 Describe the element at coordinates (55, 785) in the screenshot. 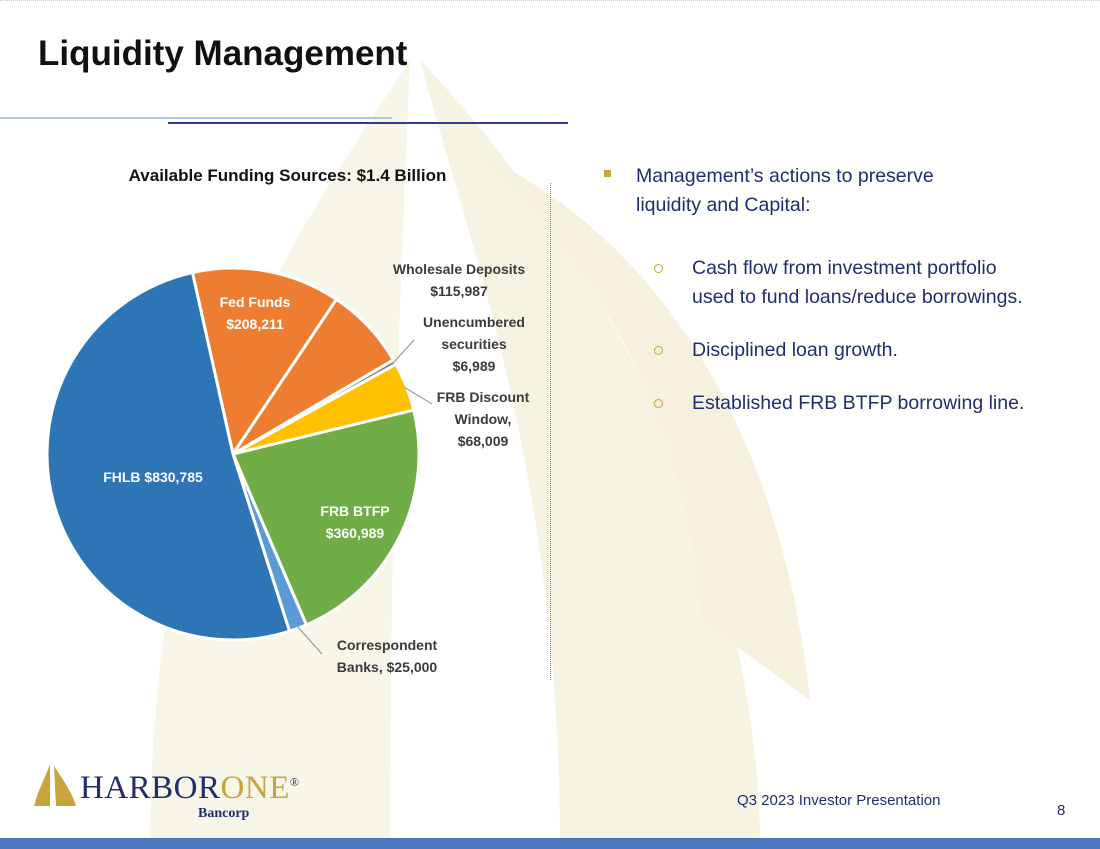

I see `sail-logo-icon` at that location.